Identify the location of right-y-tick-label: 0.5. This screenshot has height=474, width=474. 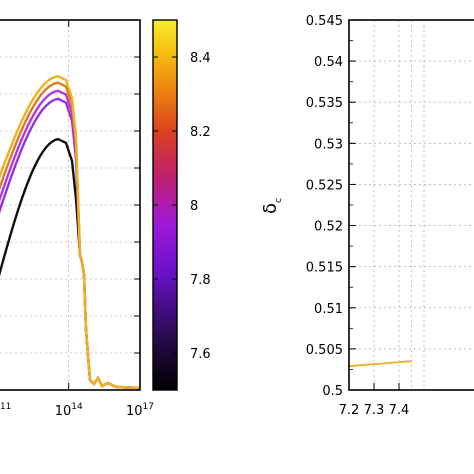
(332, 391).